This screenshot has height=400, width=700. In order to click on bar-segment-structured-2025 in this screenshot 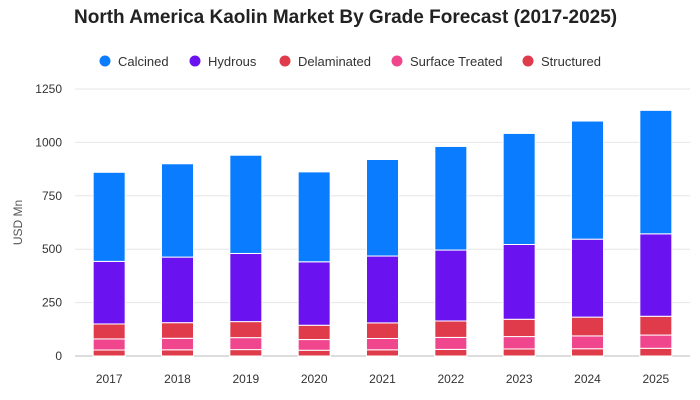, I will do `click(656, 352)`.